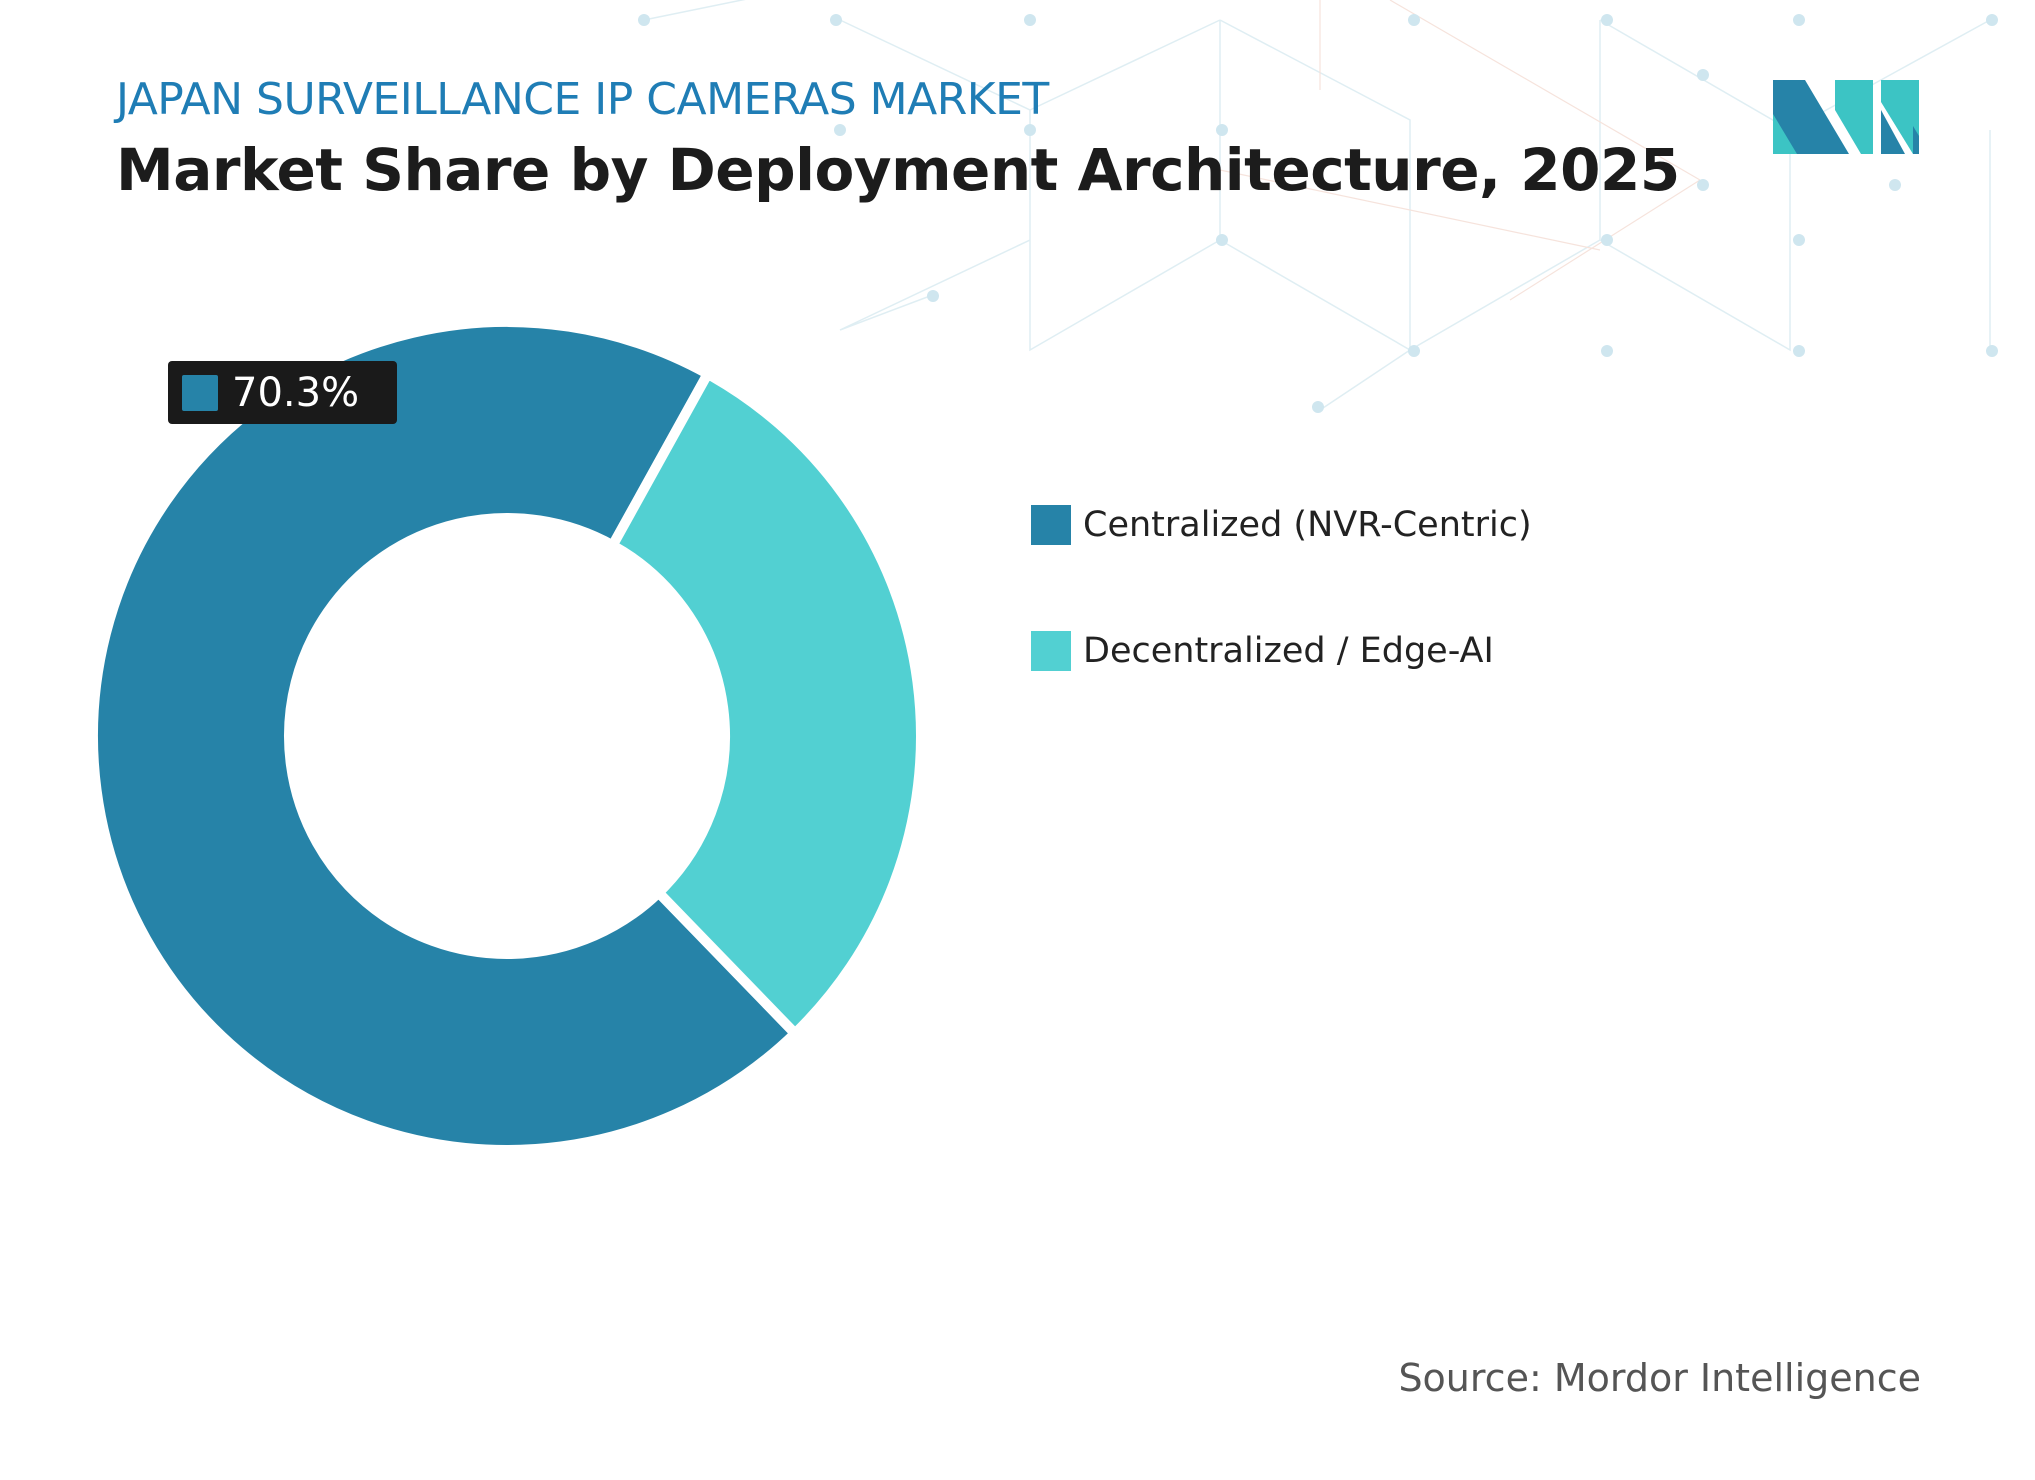 The height and width of the screenshot is (1480, 2035). I want to click on mordor-logo, so click(1846, 117).